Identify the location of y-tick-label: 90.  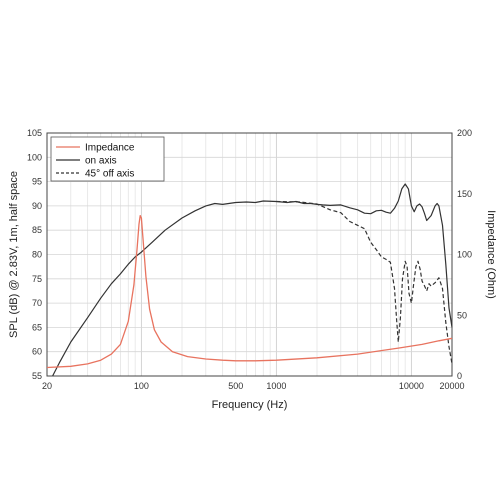
(37, 206).